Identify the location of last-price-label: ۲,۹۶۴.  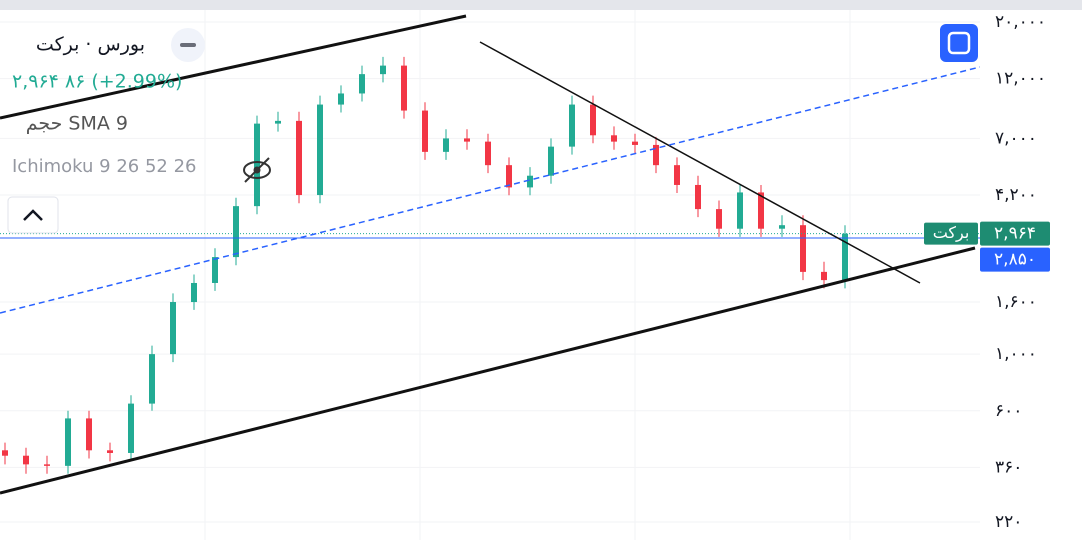
(1015, 234).